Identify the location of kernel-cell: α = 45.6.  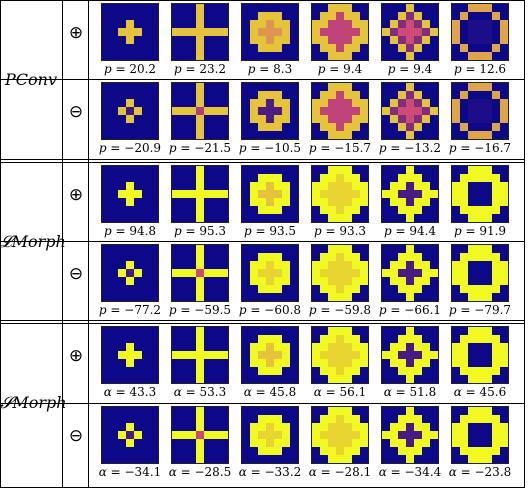
(480, 362).